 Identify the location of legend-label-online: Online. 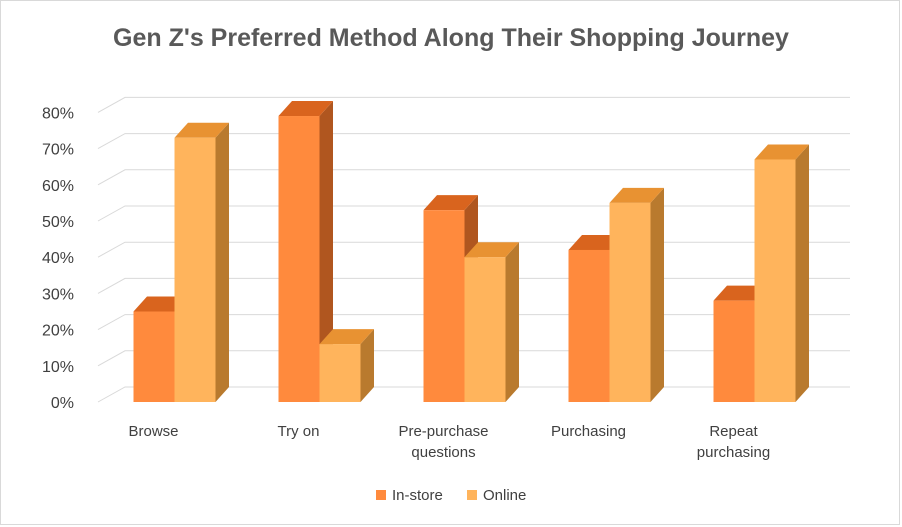
(504, 495).